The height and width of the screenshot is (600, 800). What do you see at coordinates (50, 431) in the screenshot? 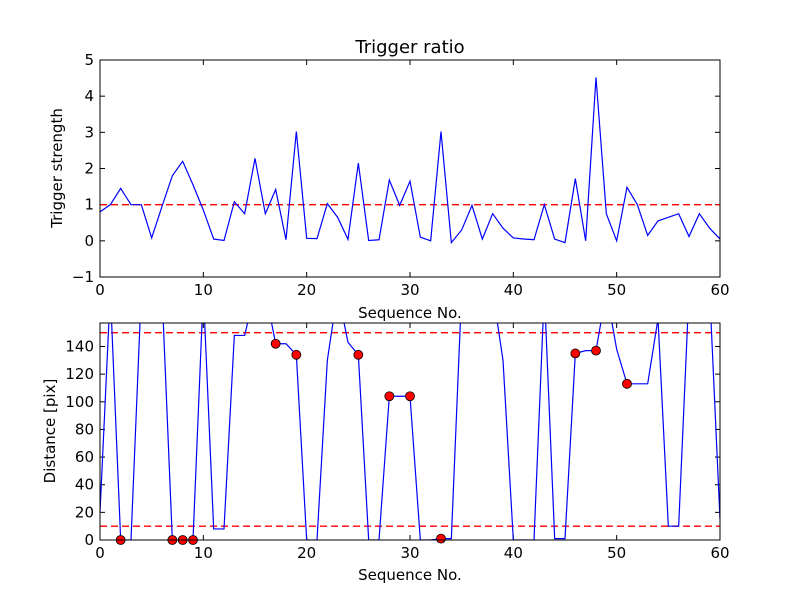
I see `y-axis-label: Distance [pix]` at bounding box center [50, 431].